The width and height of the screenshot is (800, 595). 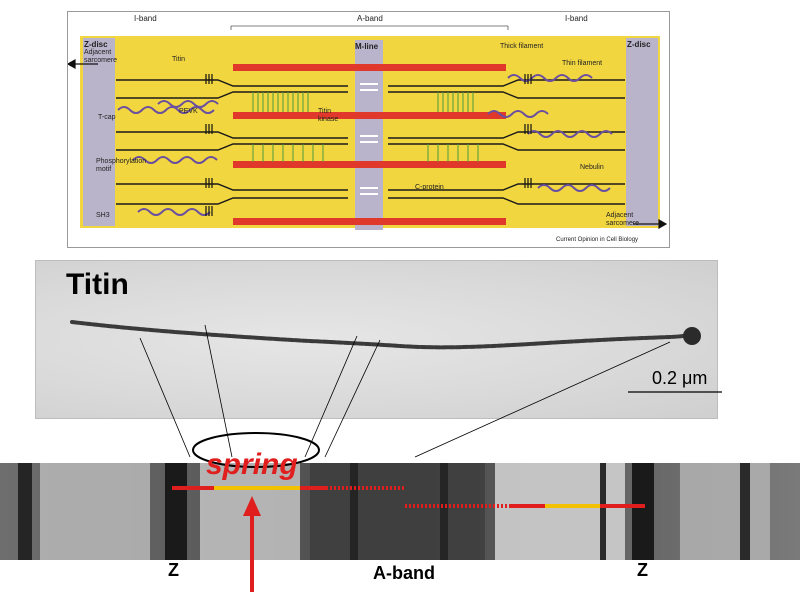 I want to click on a-band-top-label: A-band, so click(x=370, y=18).